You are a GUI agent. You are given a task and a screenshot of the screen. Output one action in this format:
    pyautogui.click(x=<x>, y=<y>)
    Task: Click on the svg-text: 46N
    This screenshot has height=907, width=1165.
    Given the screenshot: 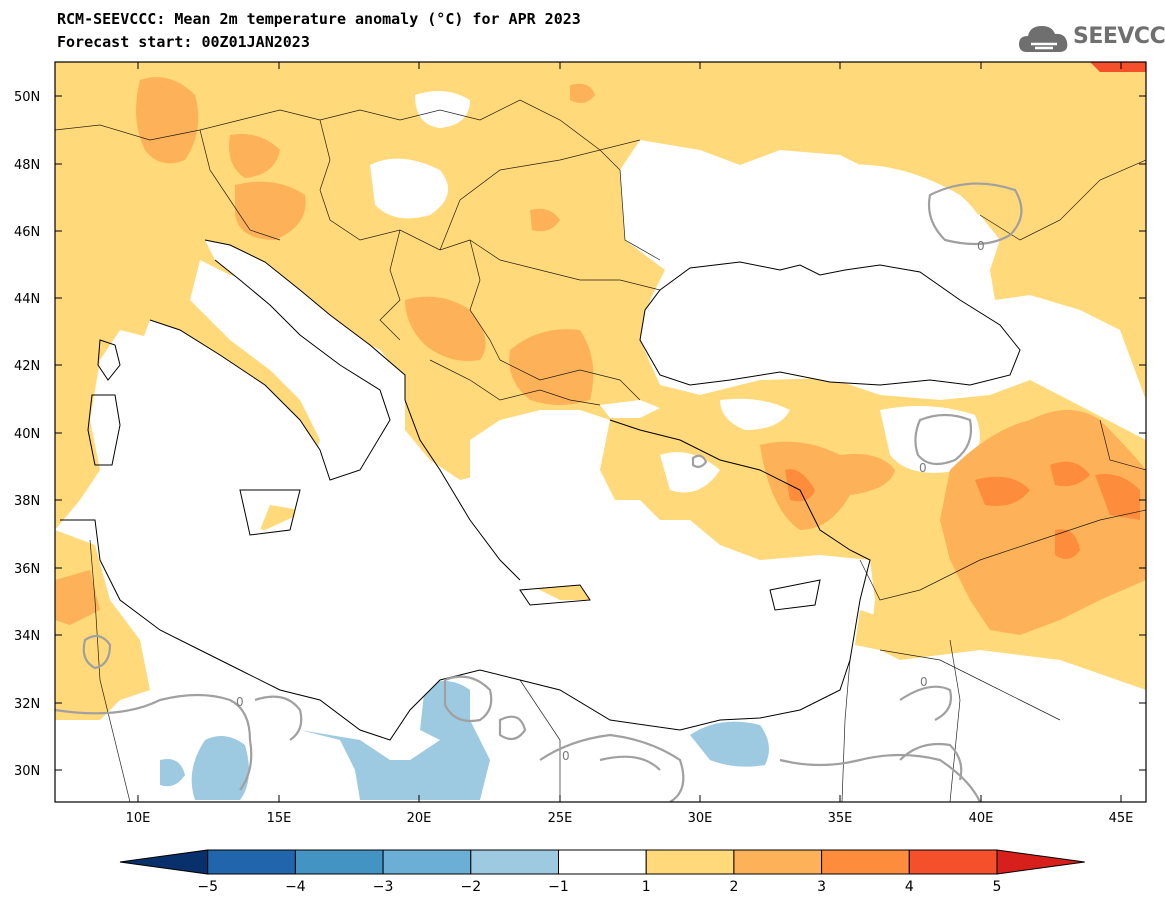 What is the action you would take?
    pyautogui.click(x=27, y=232)
    